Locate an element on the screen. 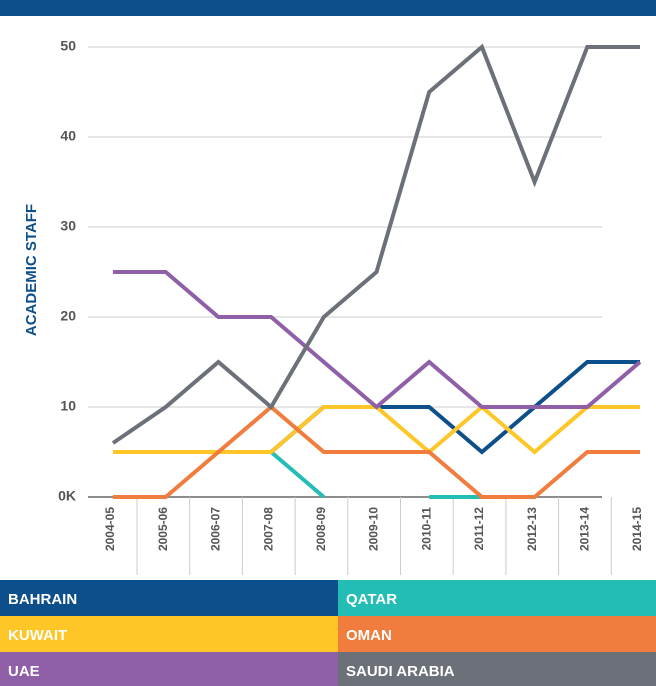 The image size is (656, 686). y-tick-label: 10 is located at coordinates (68, 406).